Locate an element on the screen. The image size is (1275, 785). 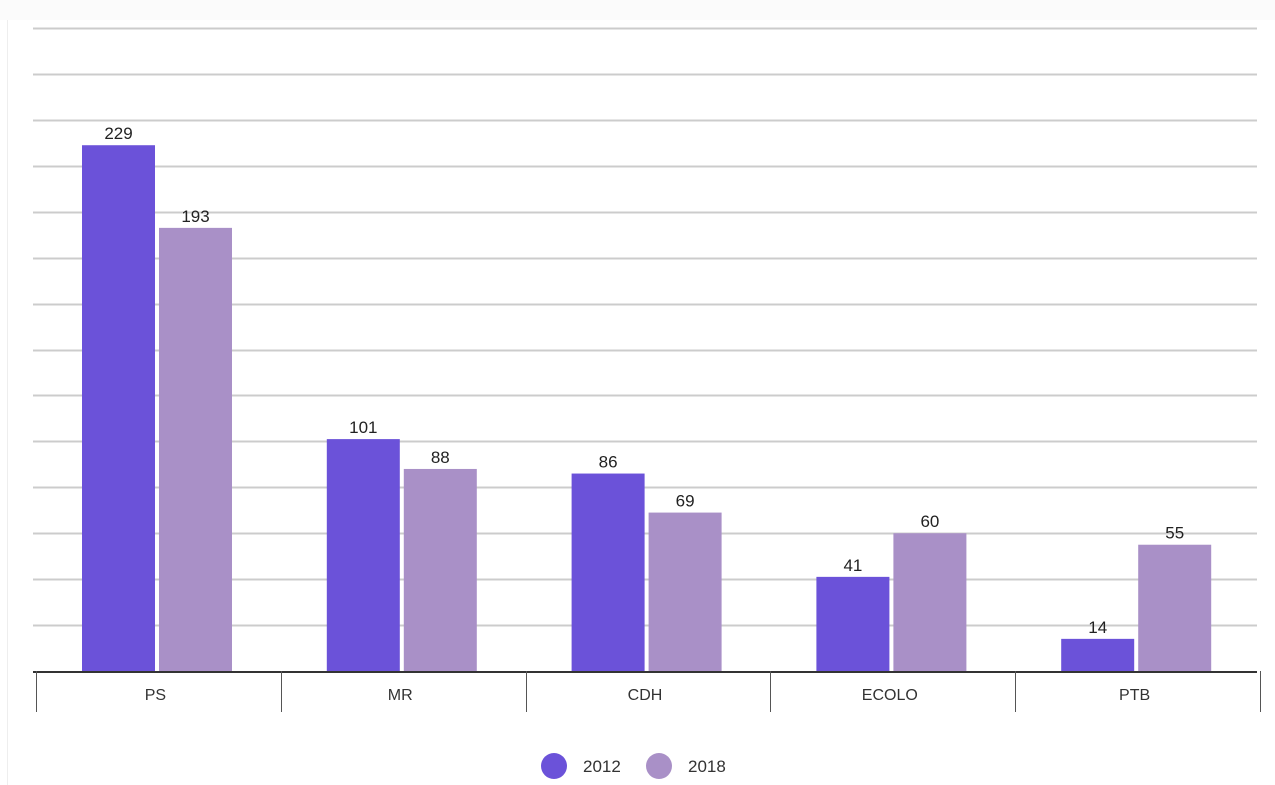
bar-value-label: 229 is located at coordinates (118, 133).